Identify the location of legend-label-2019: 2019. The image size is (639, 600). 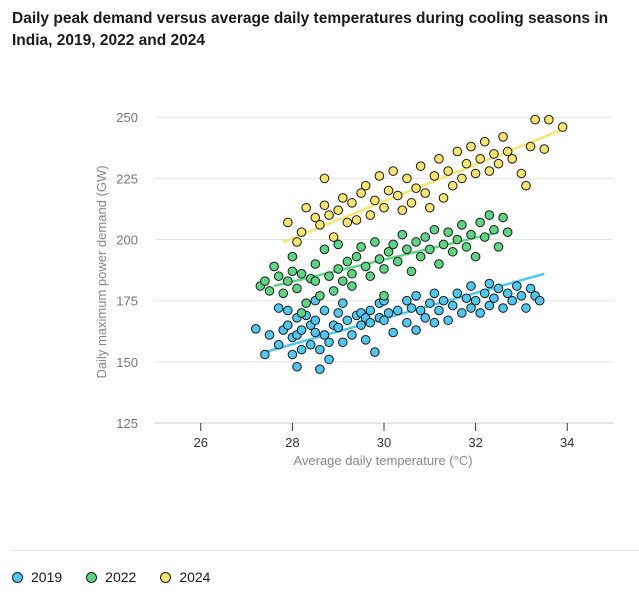
(47, 577).